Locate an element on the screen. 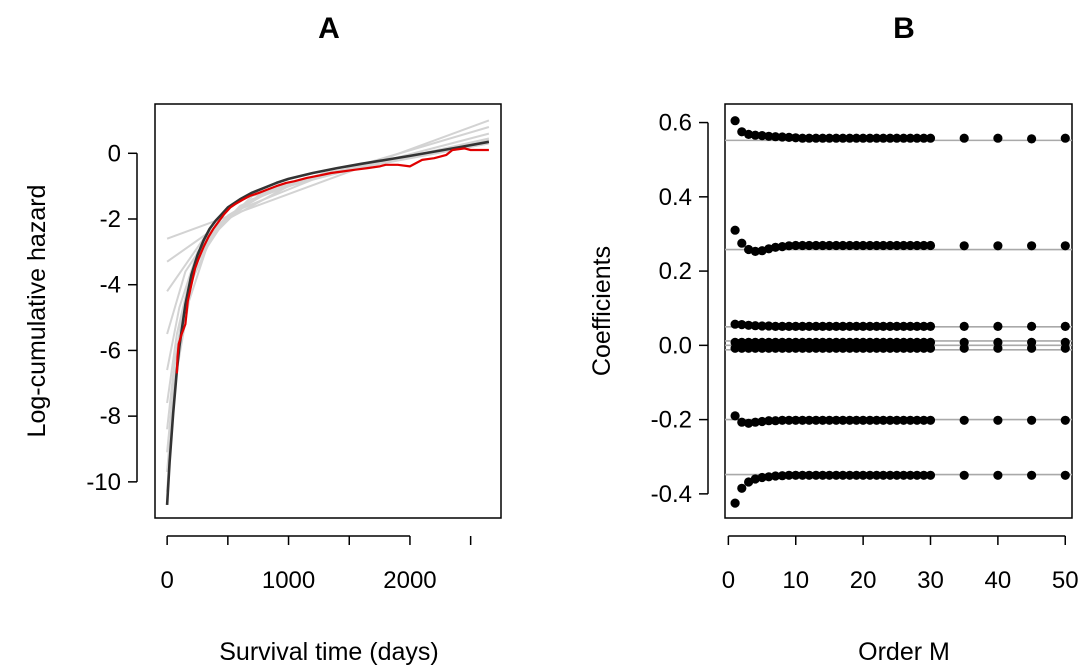  x-tick-label: 30 is located at coordinates (930, 580).